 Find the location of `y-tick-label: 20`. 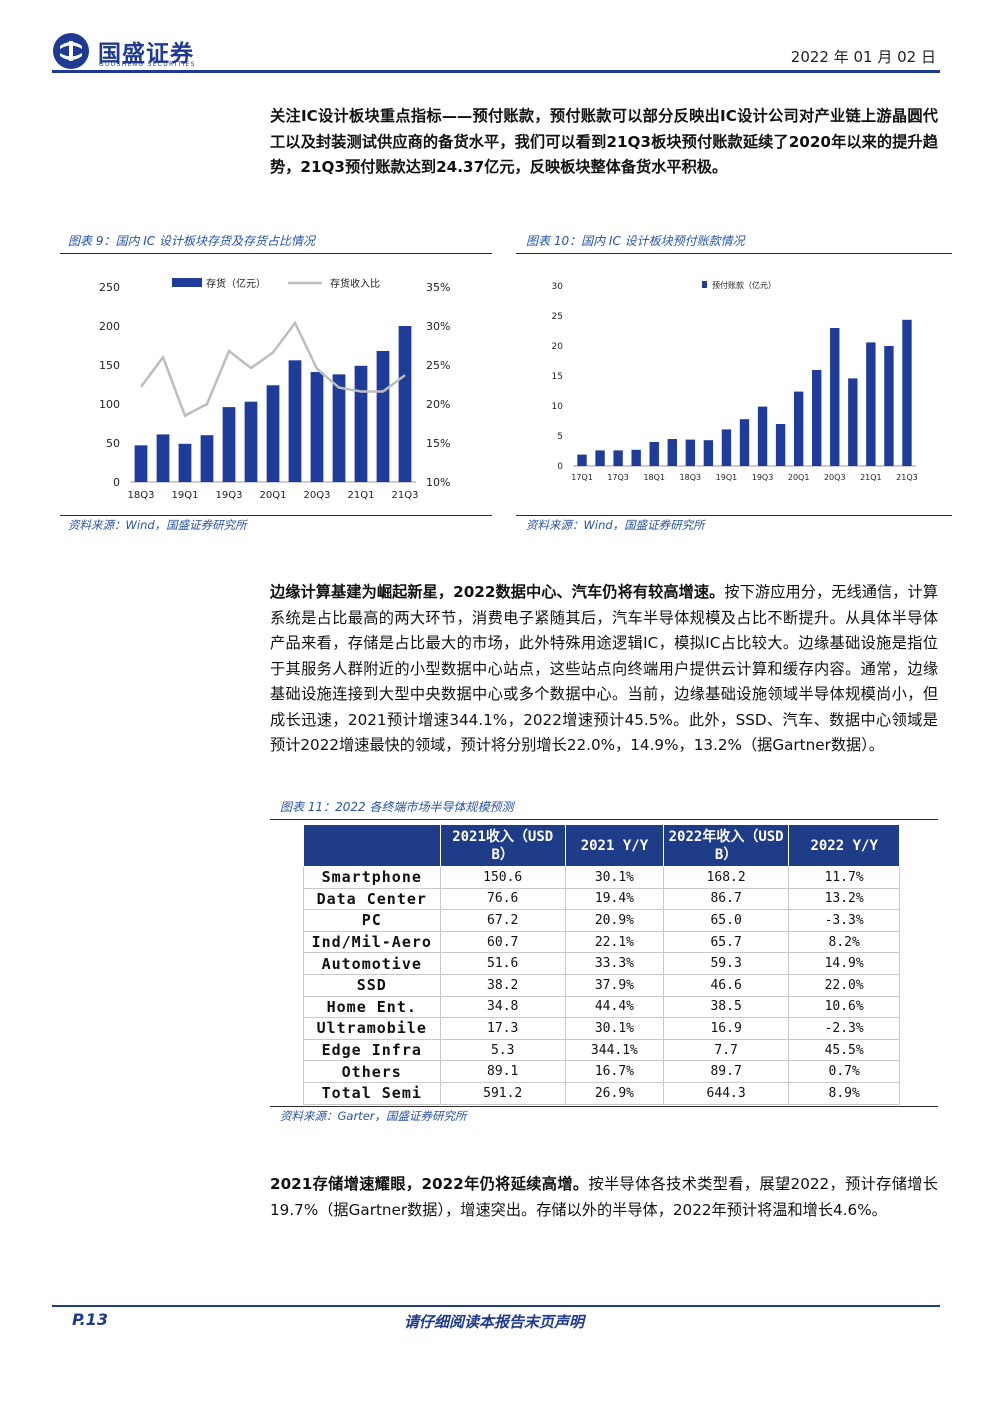

y-tick-label: 20 is located at coordinates (558, 347).